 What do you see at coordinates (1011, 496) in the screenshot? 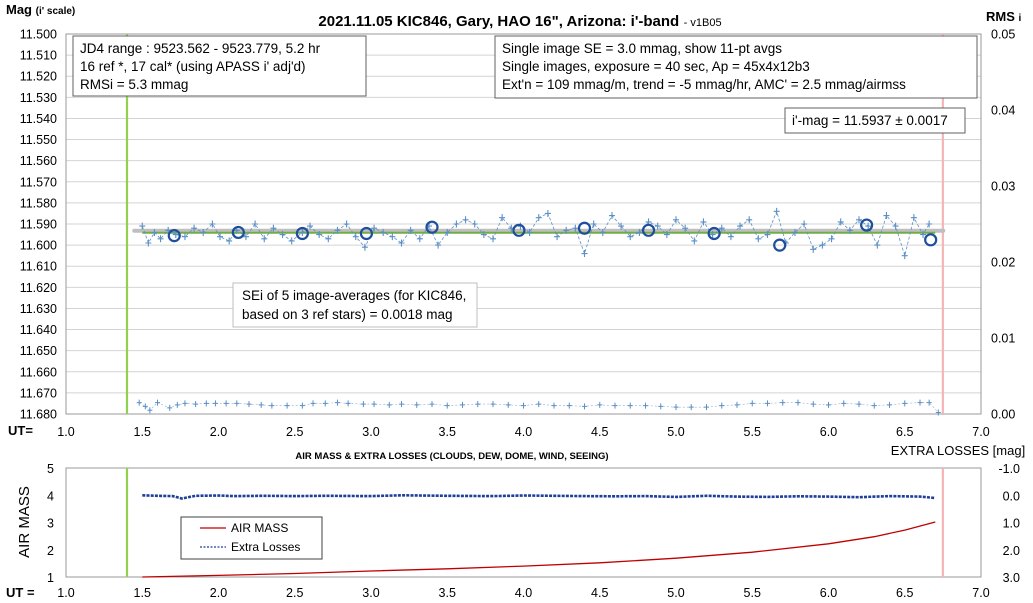
I see `bottom-y2-tick-label: 0.0` at bounding box center [1011, 496].